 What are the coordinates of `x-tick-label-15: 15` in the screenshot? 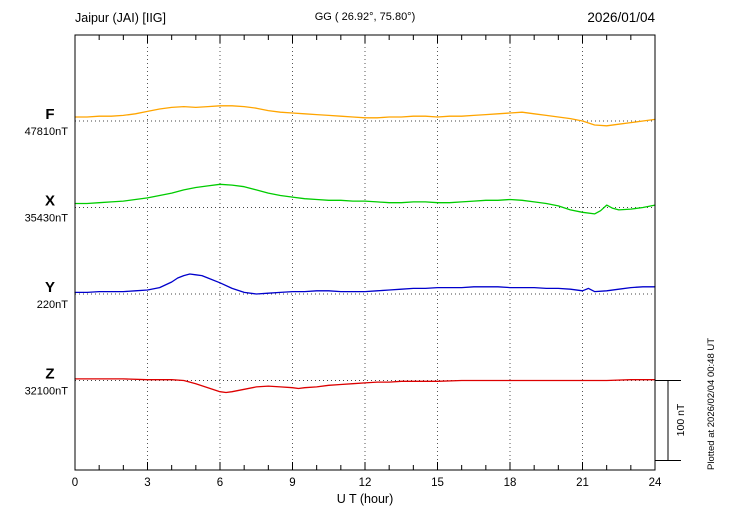 It's located at (437, 483).